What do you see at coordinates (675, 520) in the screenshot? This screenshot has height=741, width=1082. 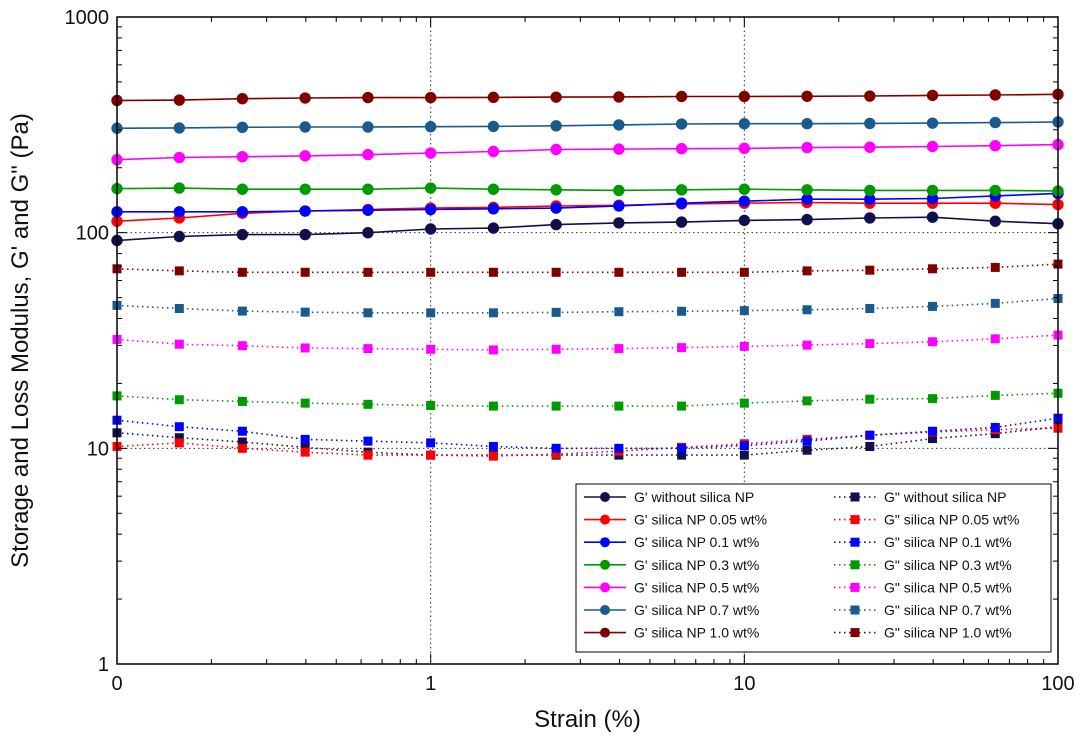 I see `legend-entry: G' silica NP 0.05 wt%` at bounding box center [675, 520].